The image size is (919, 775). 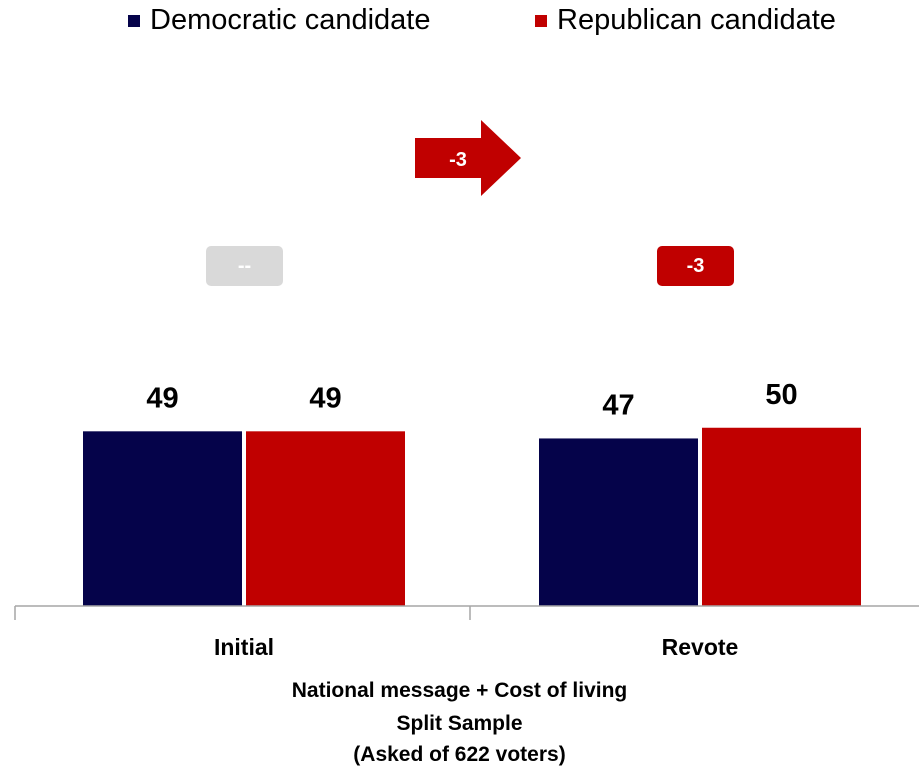 I want to click on data-label-revote-democratic: 47, so click(x=618, y=405).